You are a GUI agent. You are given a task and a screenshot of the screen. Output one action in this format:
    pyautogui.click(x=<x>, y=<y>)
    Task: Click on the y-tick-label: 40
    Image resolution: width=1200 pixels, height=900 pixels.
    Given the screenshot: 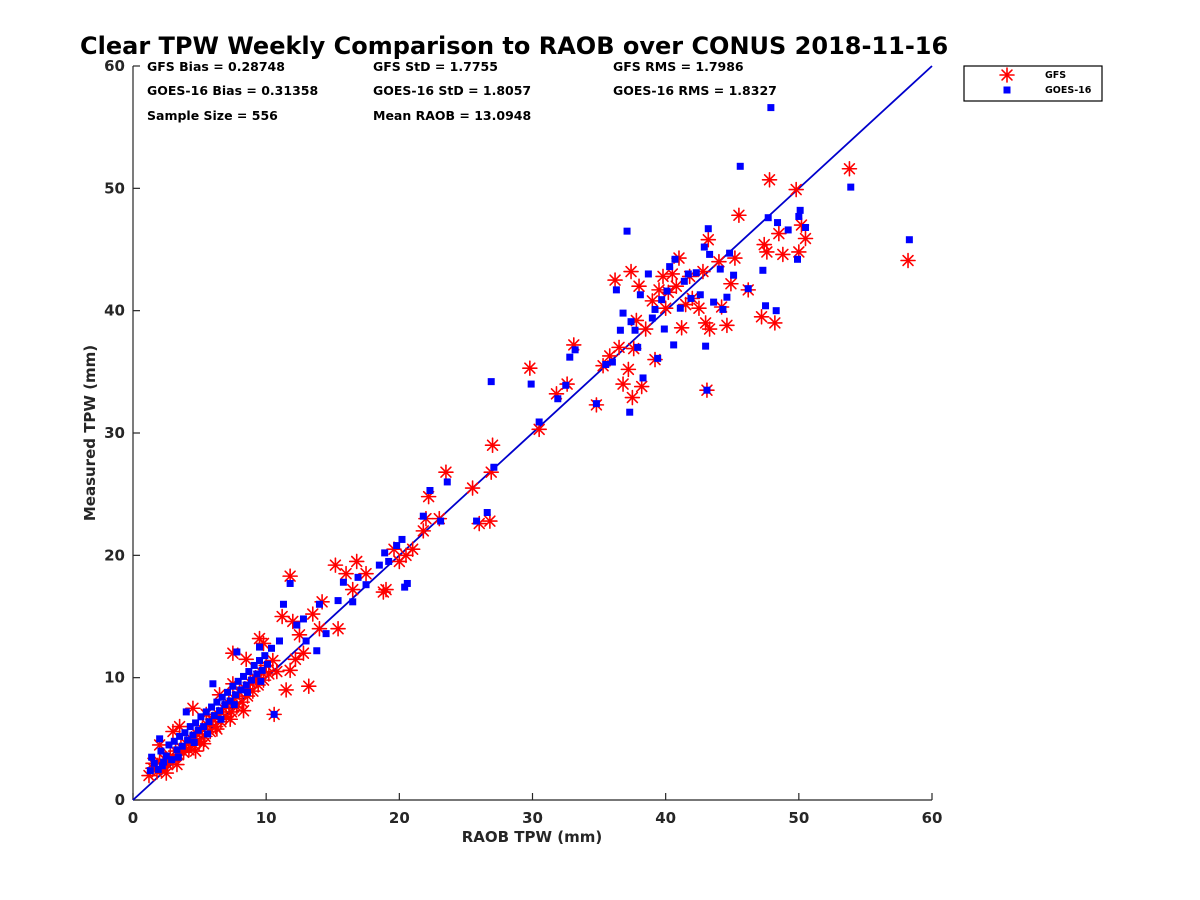 What is the action you would take?
    pyautogui.click(x=114, y=311)
    